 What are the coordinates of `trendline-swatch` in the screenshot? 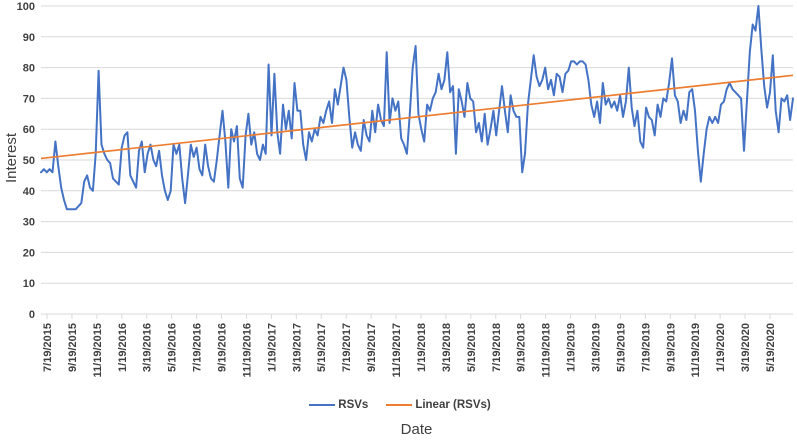 It's located at (399, 405).